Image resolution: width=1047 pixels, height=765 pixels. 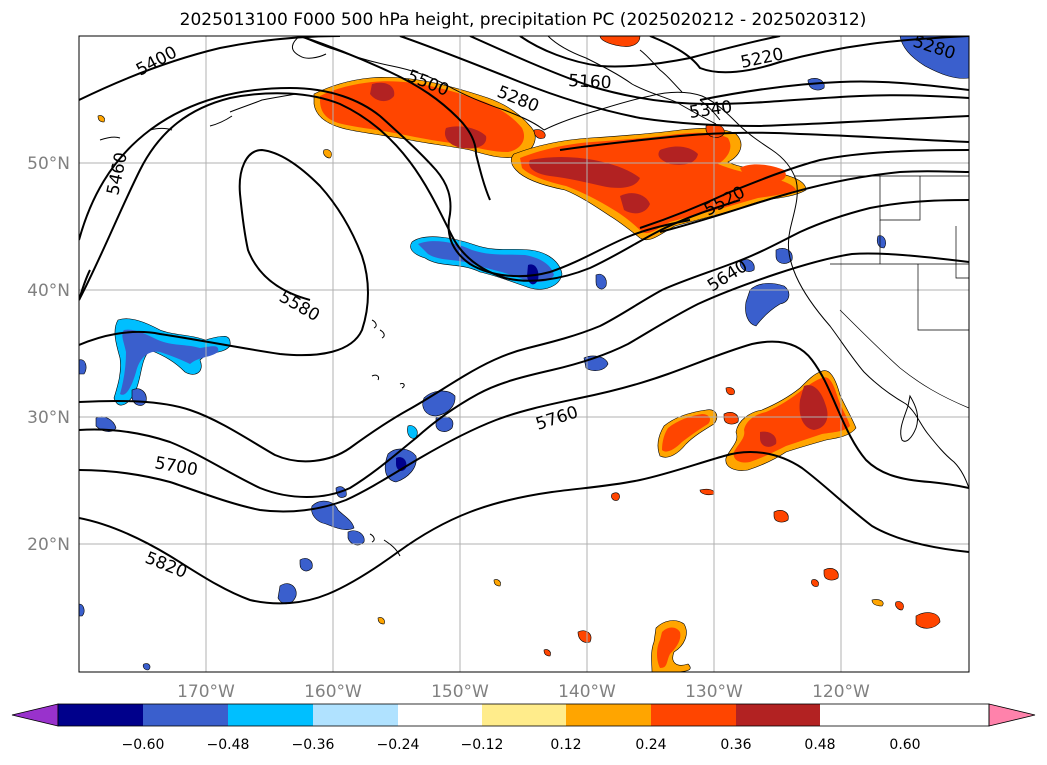 What do you see at coordinates (48, 164) in the screenshot?
I see `lat-tick-label: 50°N` at bounding box center [48, 164].